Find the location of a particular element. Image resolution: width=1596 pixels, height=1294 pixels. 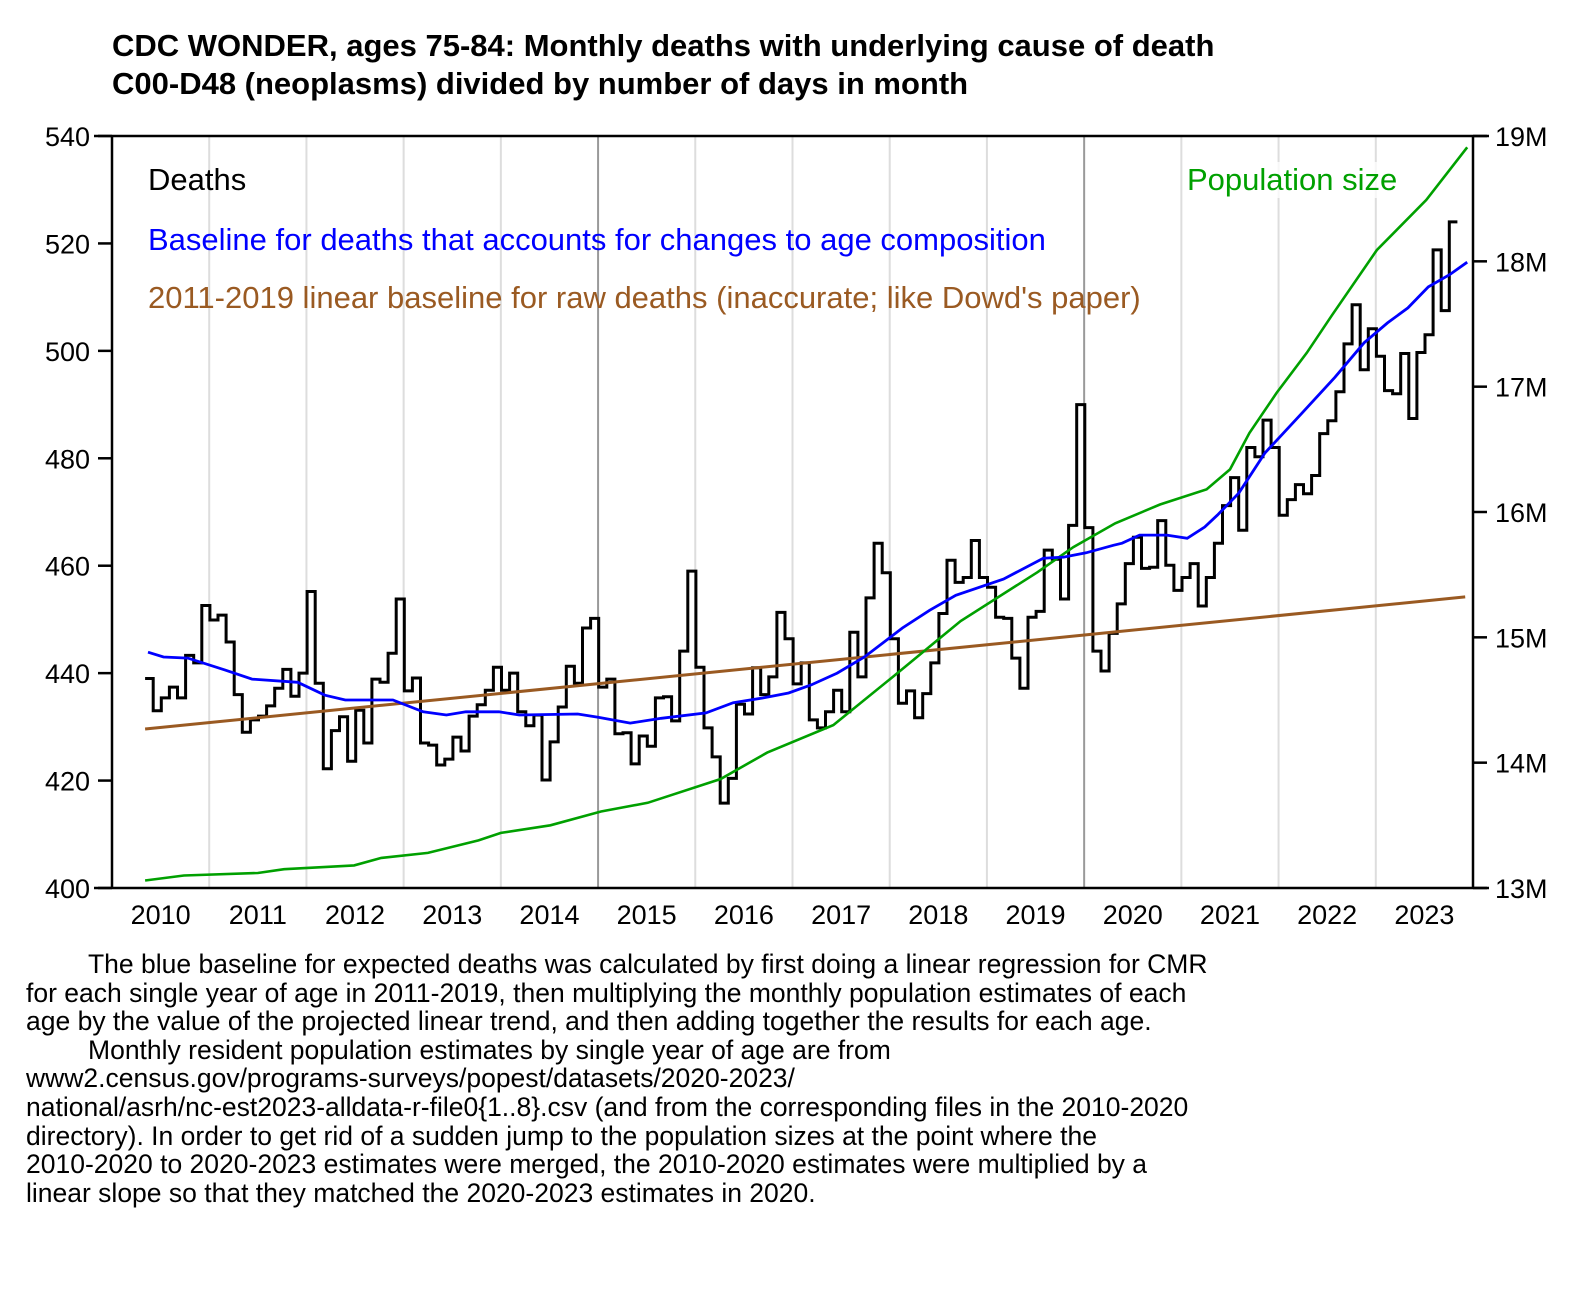

y-tick-label: 520 is located at coordinates (67, 244).